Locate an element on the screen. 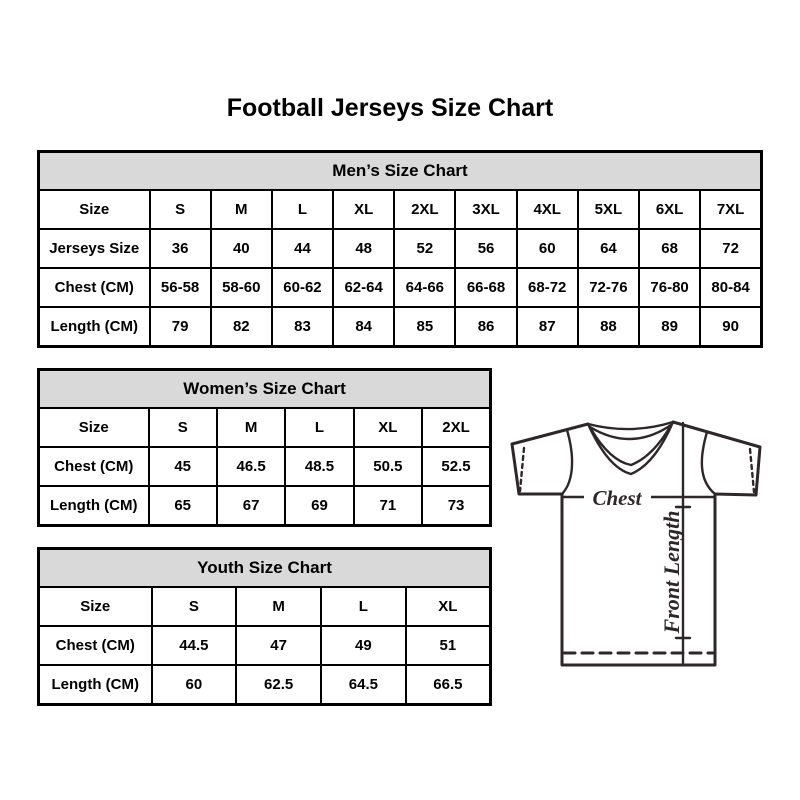  vneck-collar-shape is located at coordinates (630, 448).